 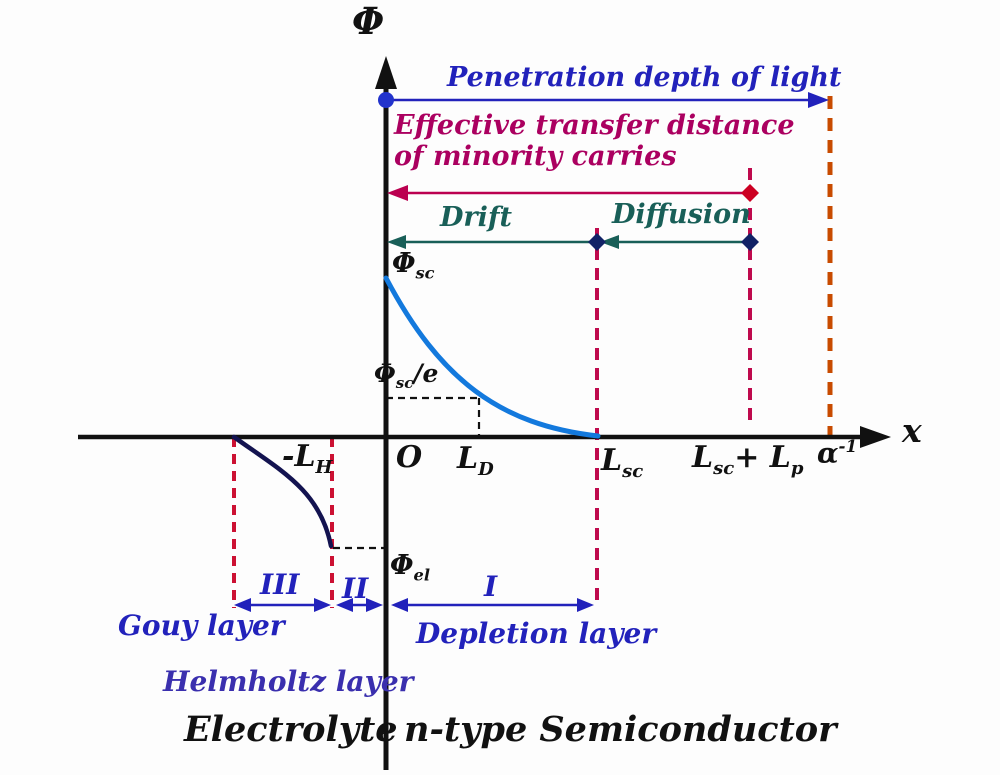 I want to click on drift-label-text: Drift, so click(x=476, y=217).